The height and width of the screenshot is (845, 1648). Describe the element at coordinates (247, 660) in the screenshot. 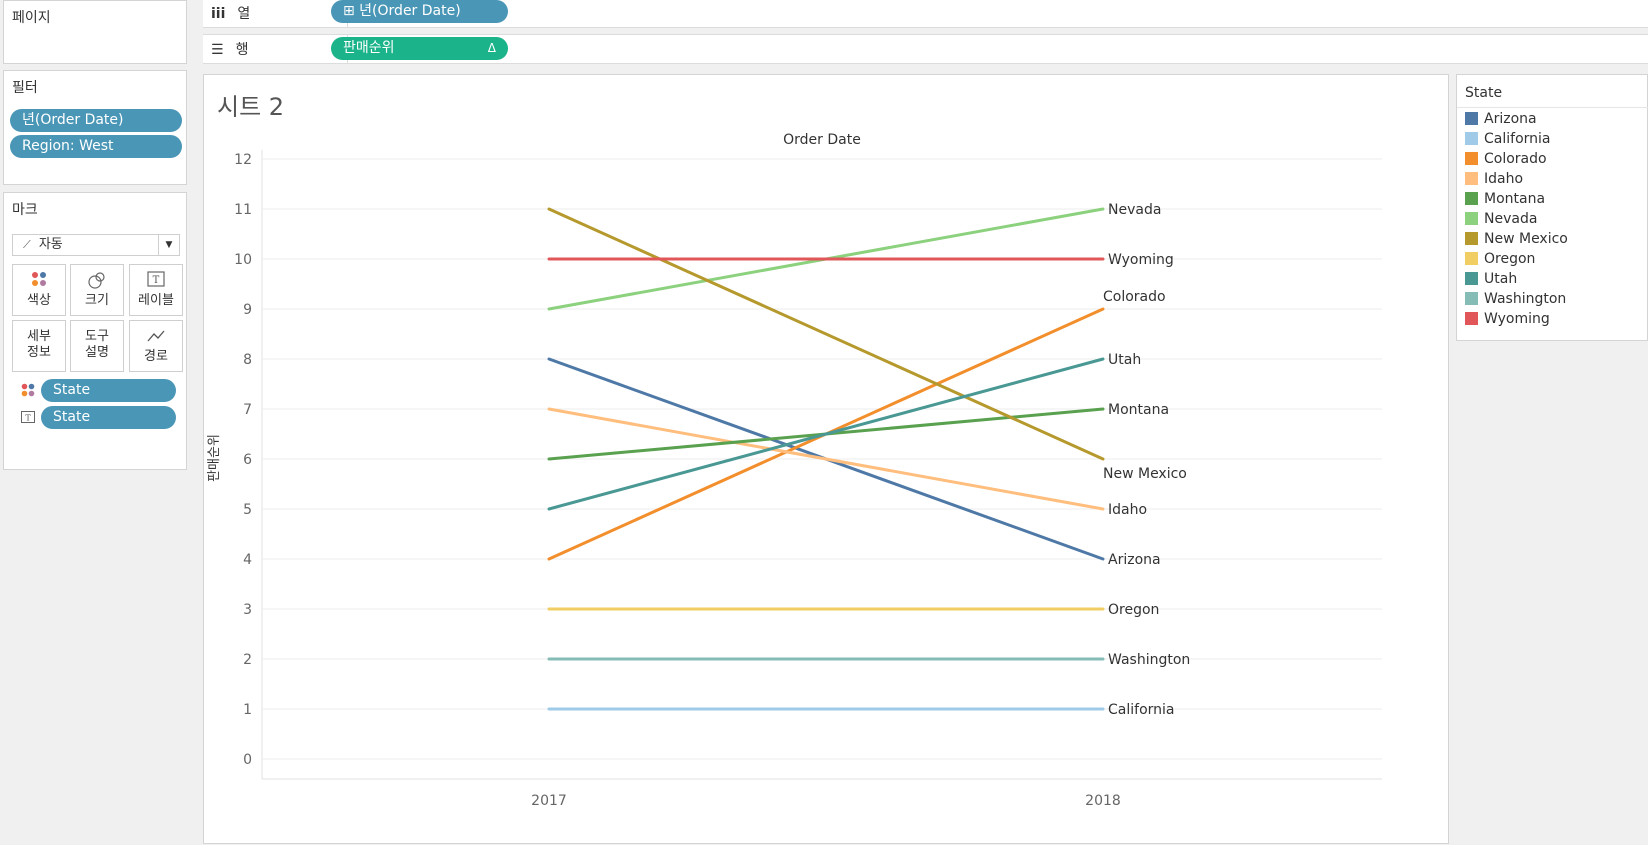

I see `y-tick-label: 2` at that location.